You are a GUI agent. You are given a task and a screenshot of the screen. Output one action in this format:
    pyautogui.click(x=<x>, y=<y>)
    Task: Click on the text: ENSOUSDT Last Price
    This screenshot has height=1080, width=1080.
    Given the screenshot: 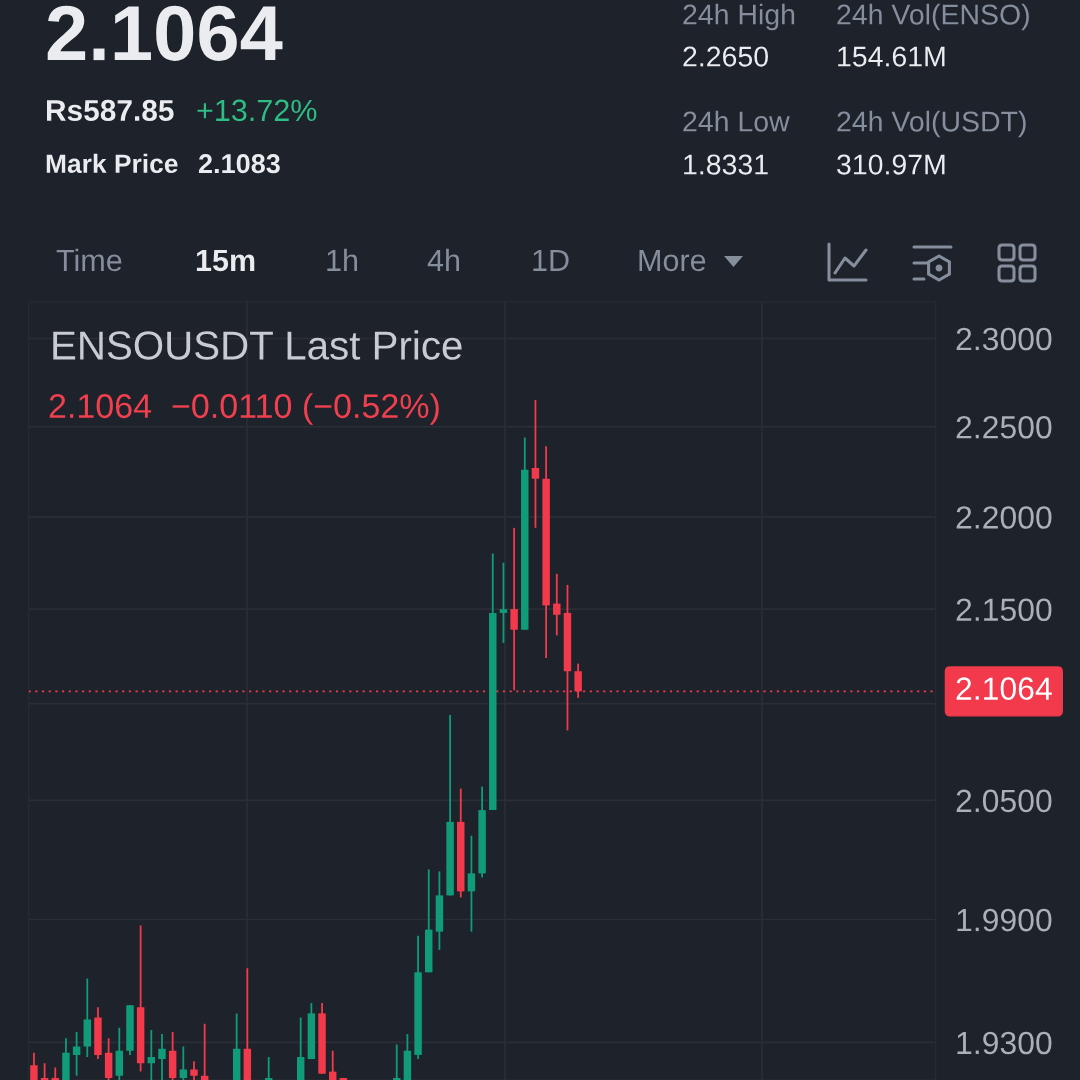 What is the action you would take?
    pyautogui.click(x=257, y=345)
    